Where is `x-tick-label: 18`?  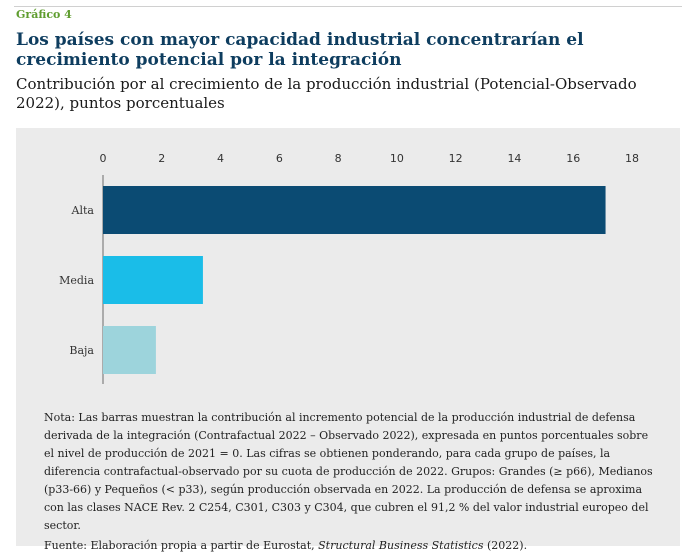 x-tick-label: 18 is located at coordinates (632, 158).